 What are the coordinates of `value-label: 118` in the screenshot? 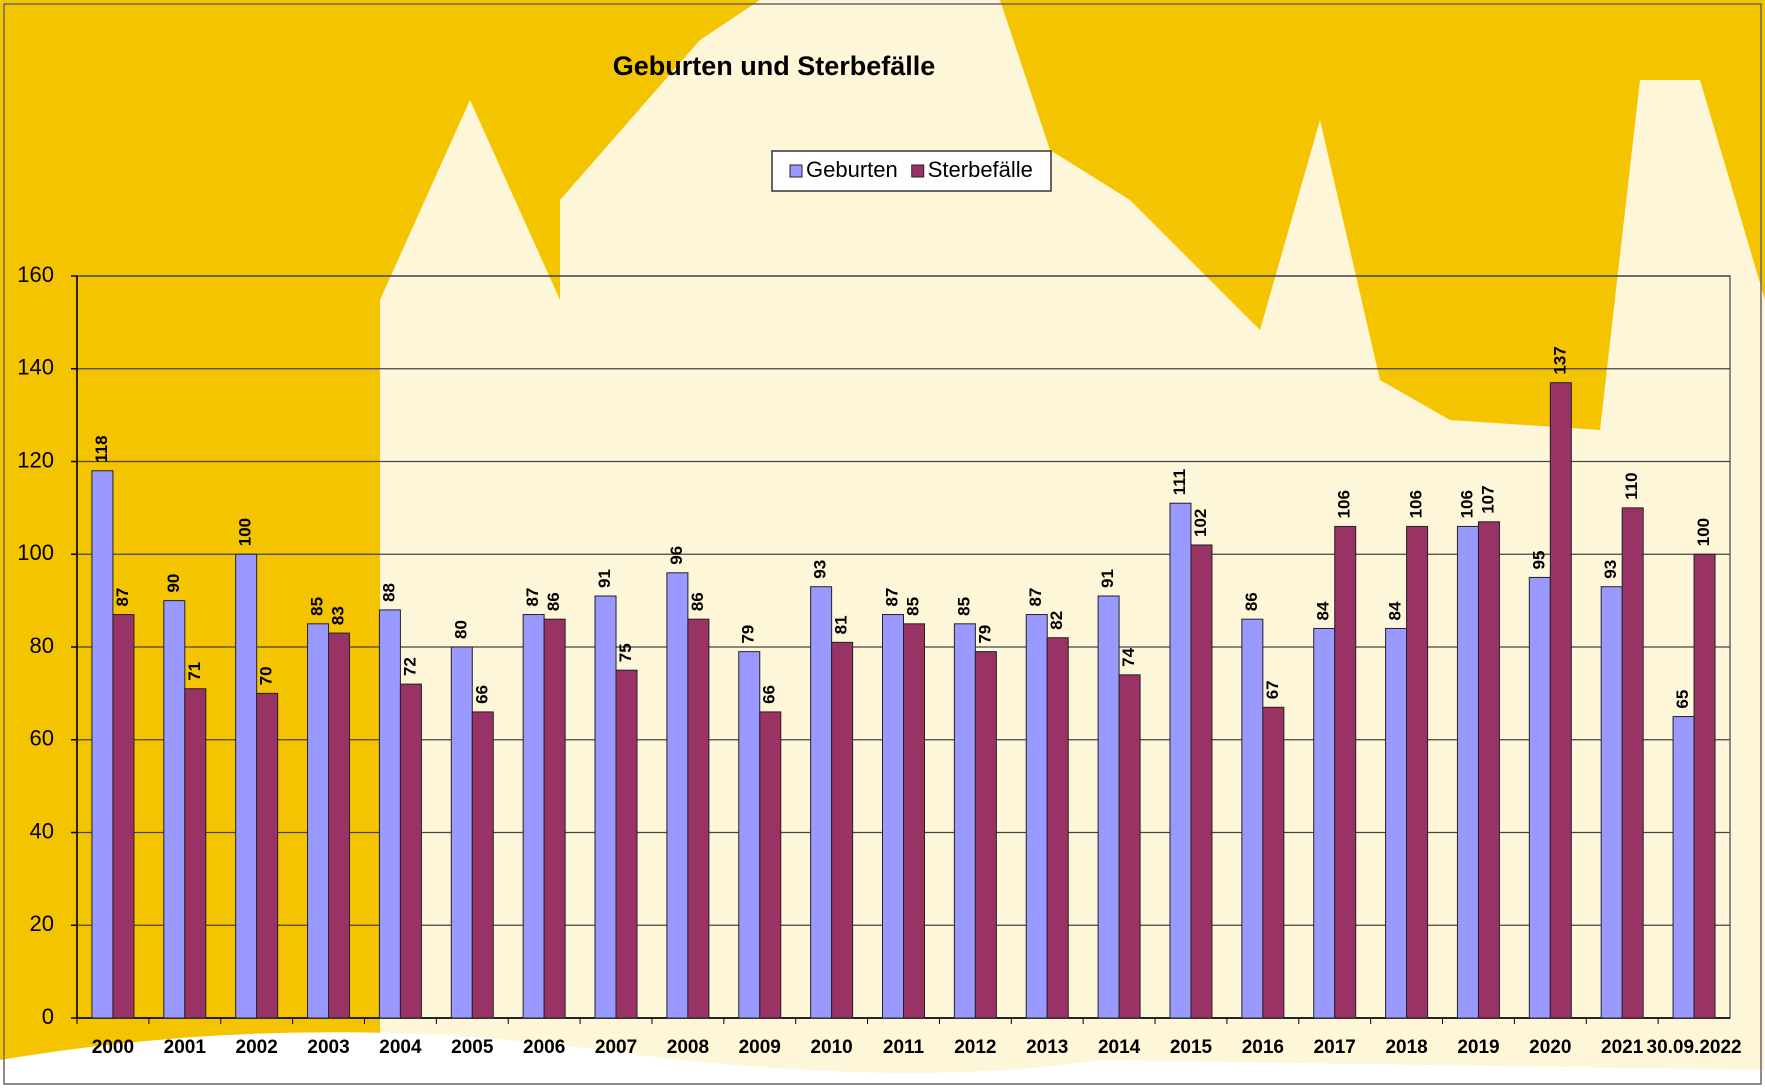 It's located at (101, 448).